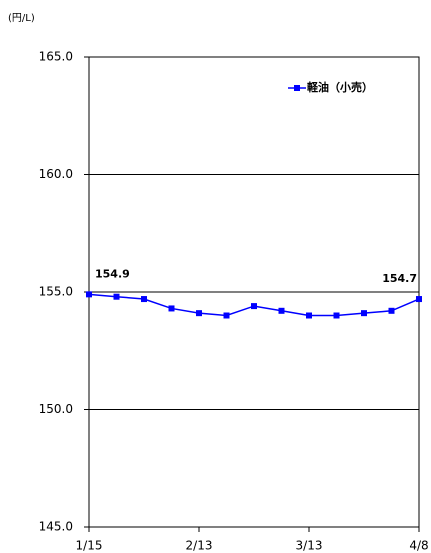 The image size is (431, 553). Describe the element at coordinates (309, 546) in the screenshot. I see `x-tick-label: 3/13` at that location.